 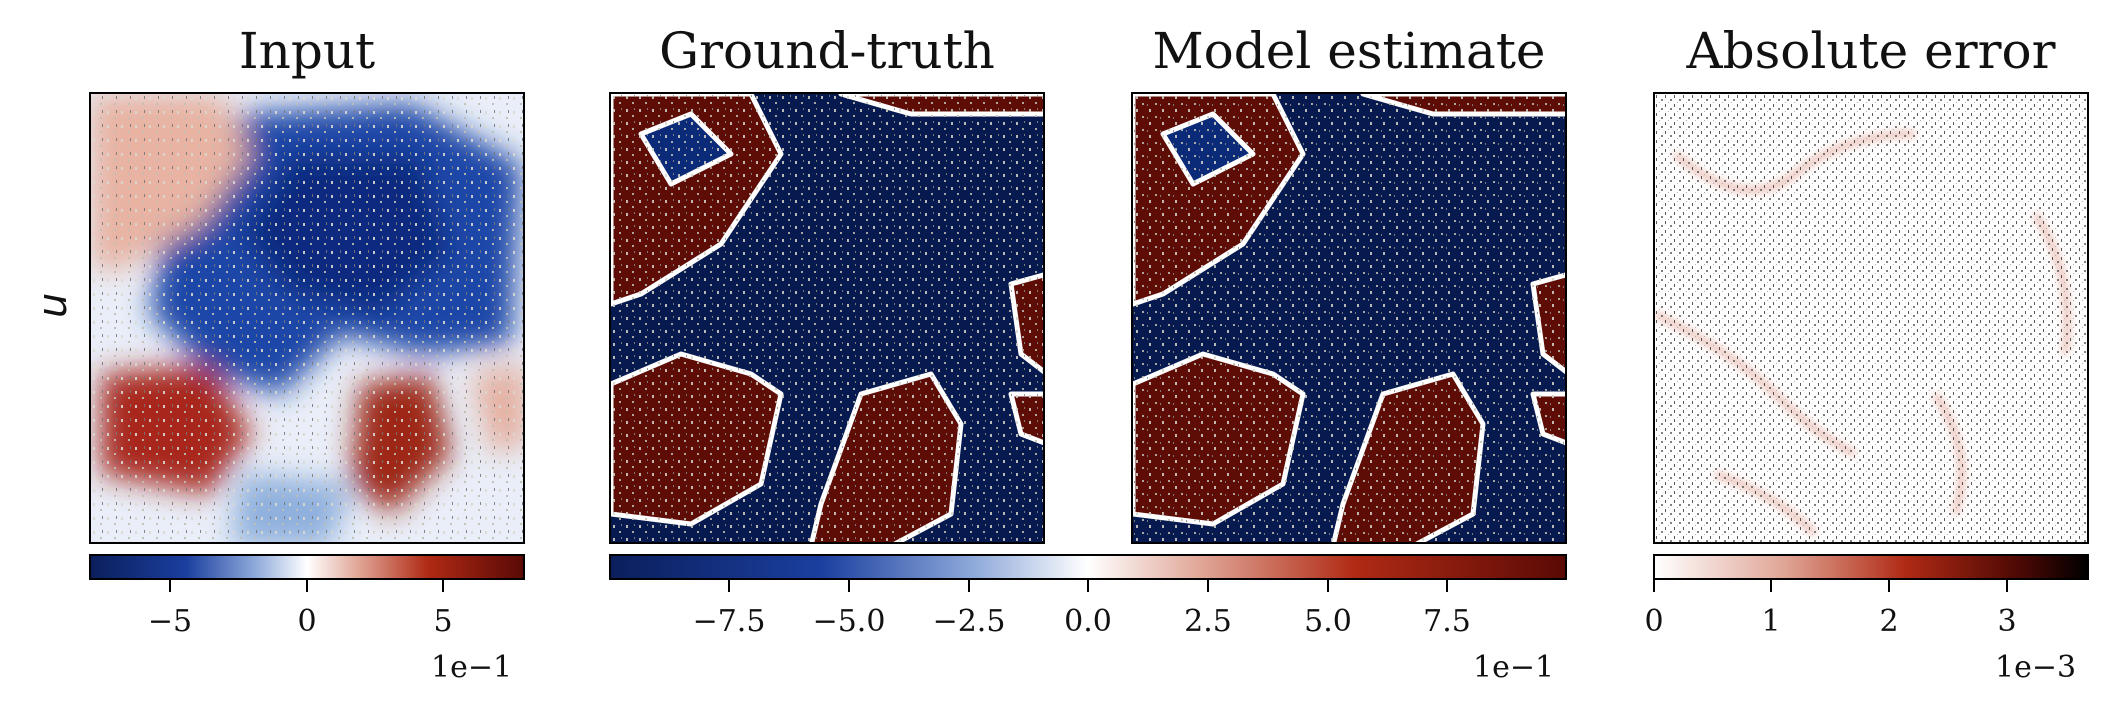 I want to click on tick-label-error-4: 3, so click(x=2007, y=621).